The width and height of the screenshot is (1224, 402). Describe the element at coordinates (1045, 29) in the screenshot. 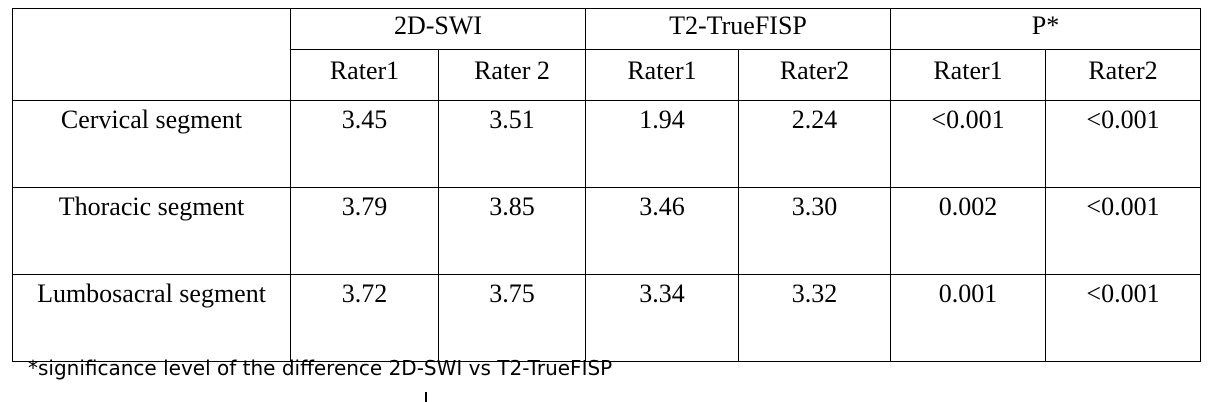

I see `group-header: P*` at that location.